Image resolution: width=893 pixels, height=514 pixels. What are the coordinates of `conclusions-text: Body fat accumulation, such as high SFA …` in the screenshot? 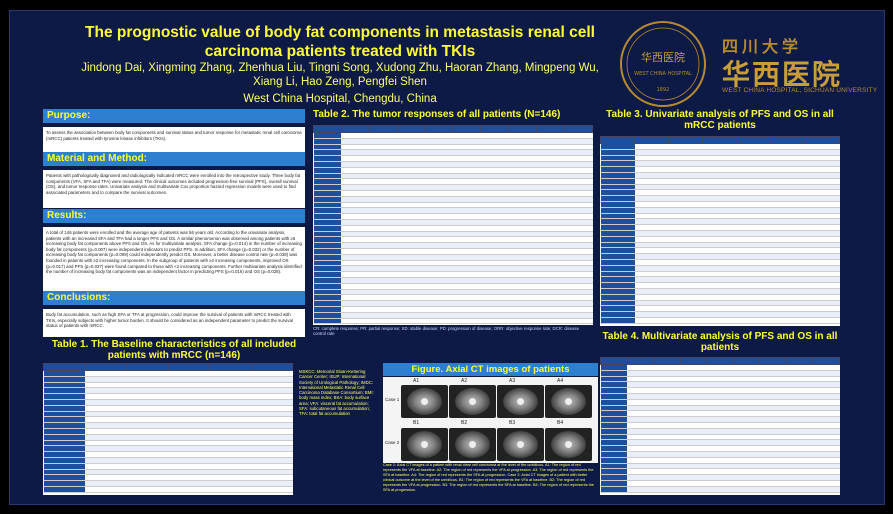 It's located at (174, 323).